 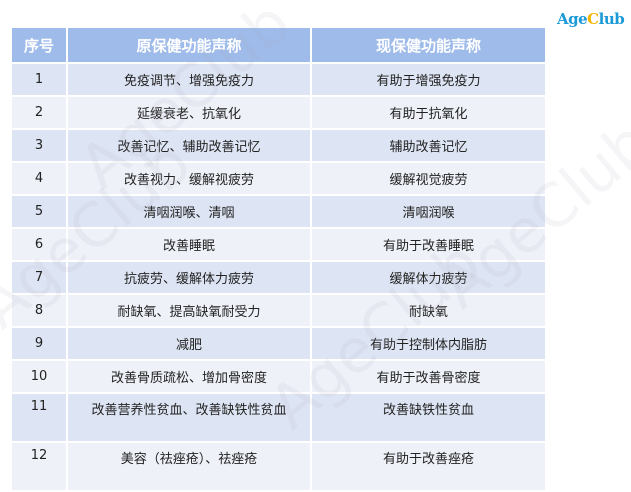 I want to click on logo-text: Age, so click(x=572, y=19).